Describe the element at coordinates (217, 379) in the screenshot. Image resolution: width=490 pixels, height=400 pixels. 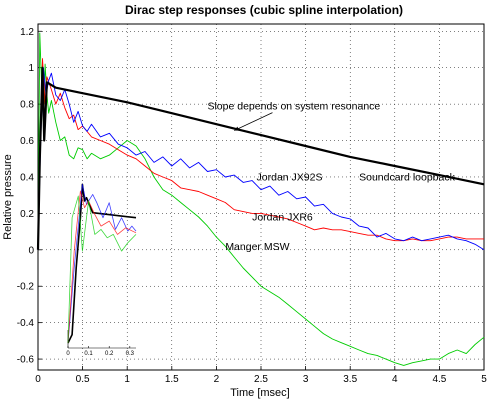
I see `x-tick-label: 2` at that location.